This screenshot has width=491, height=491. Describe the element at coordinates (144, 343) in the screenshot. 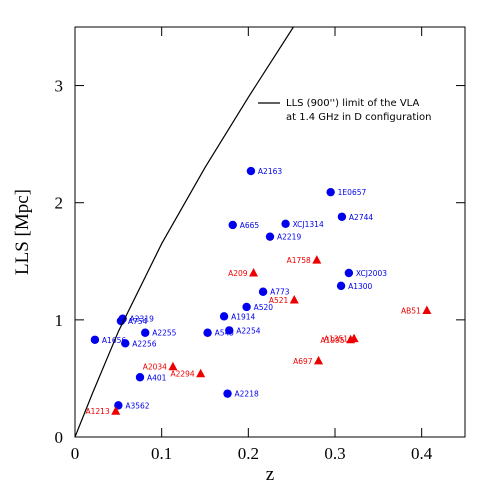

I see `point-label: A2256` at that location.